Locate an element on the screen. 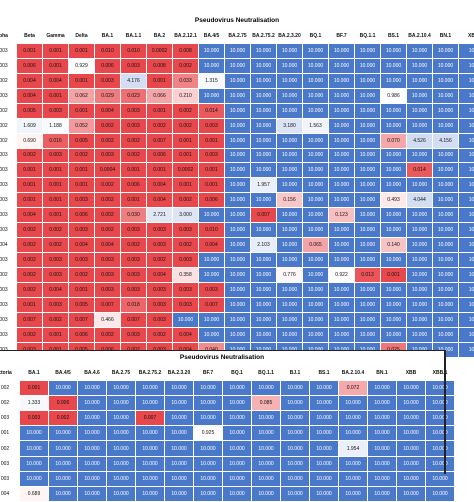 This screenshot has height=502, width=474. value-cell: 0.010 is located at coordinates (134, 50).